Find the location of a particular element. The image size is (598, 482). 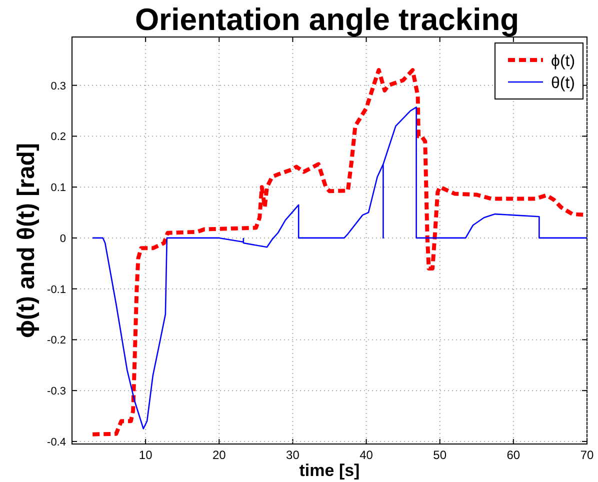

y-tick-label: 0.1 is located at coordinates (58, 188).